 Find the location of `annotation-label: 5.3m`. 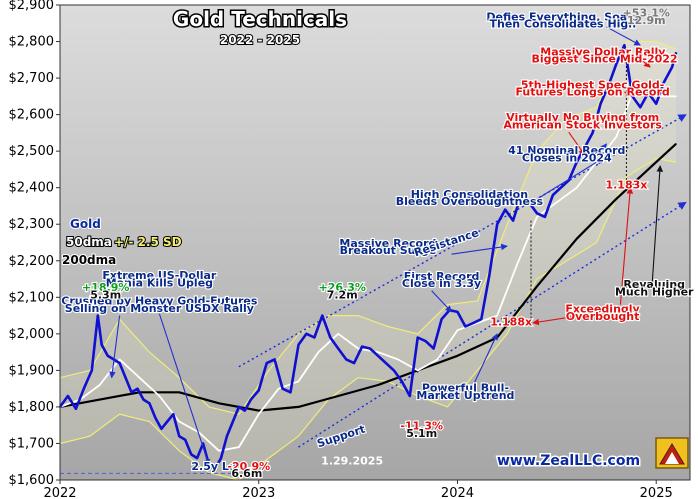

annotation-label: 5.3m is located at coordinates (105, 294).